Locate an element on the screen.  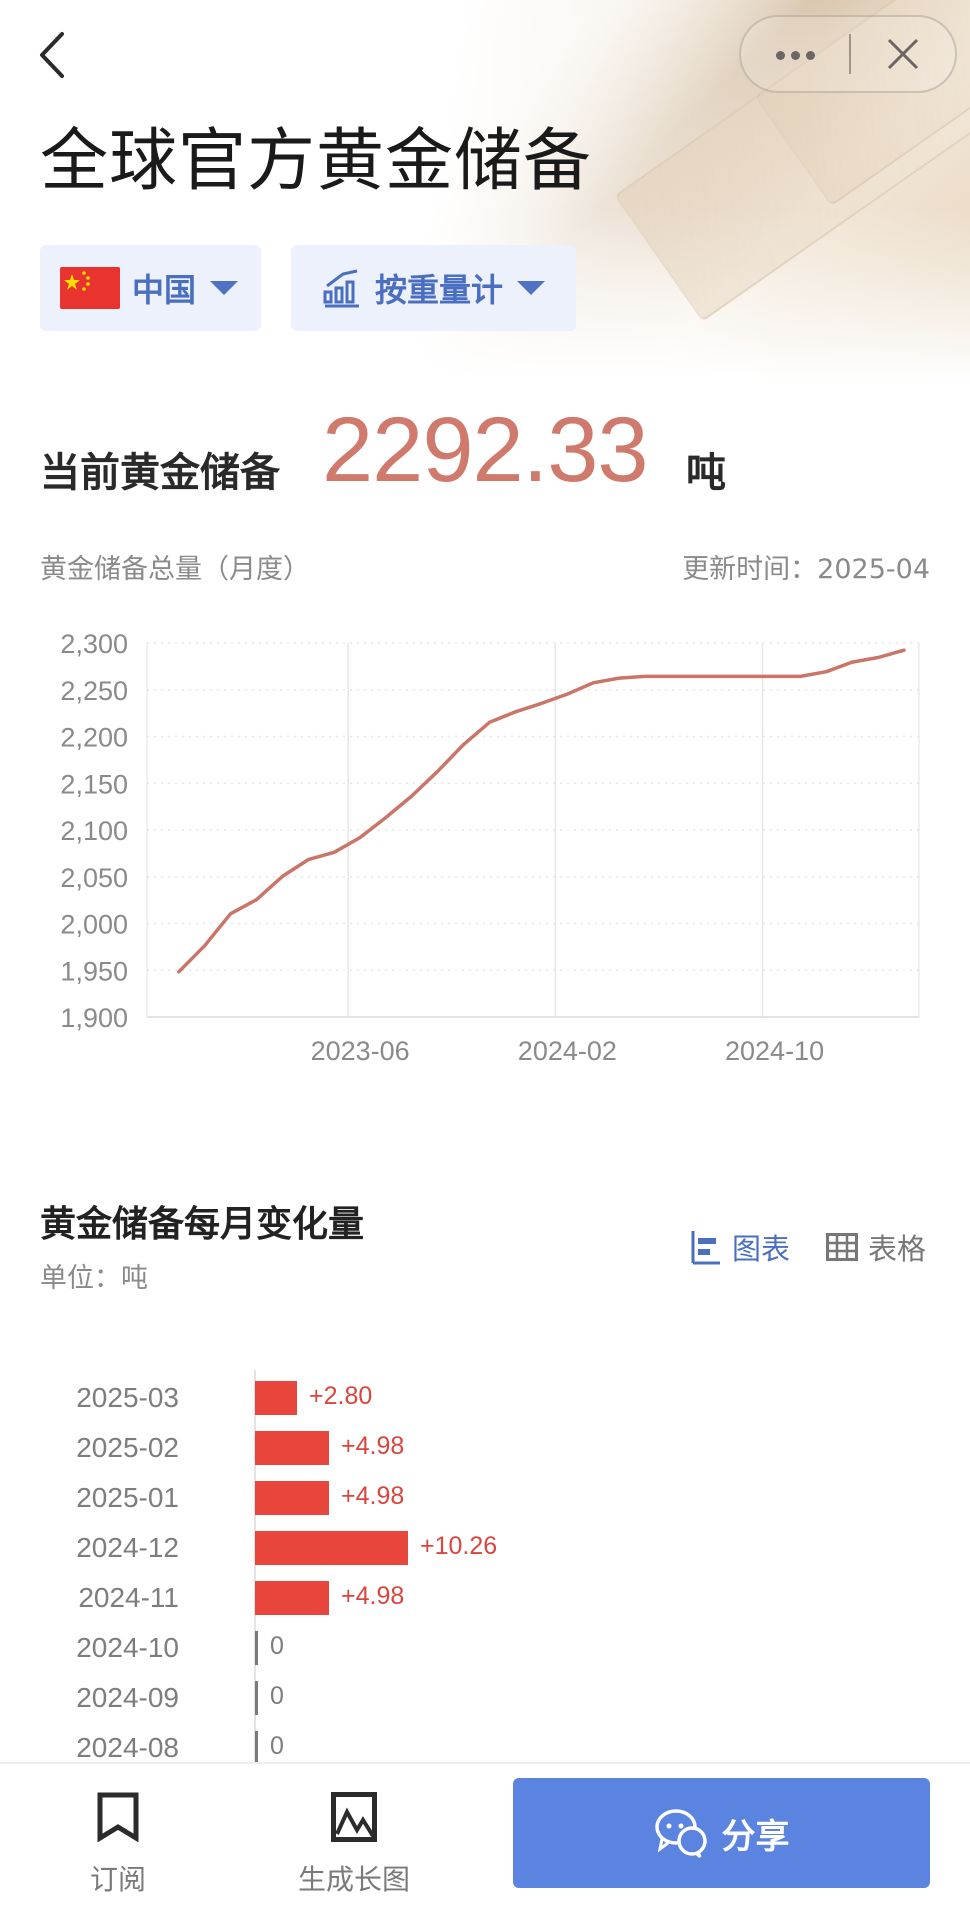
measure-dropdown: 按重量计 is located at coordinates (433, 288).